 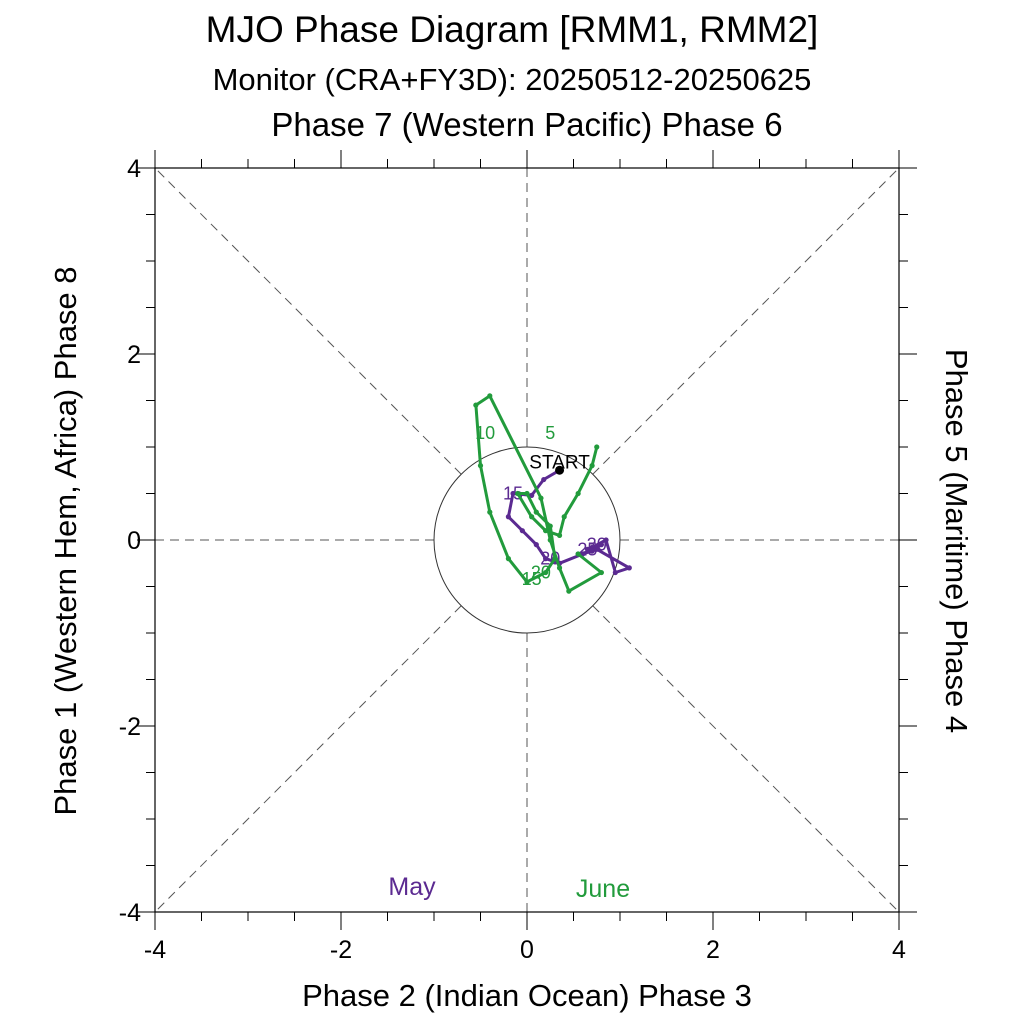 I want to click on y-axis-label: Phase 1 (Western Hem, Africa) Phase 8, so click(x=65, y=540).